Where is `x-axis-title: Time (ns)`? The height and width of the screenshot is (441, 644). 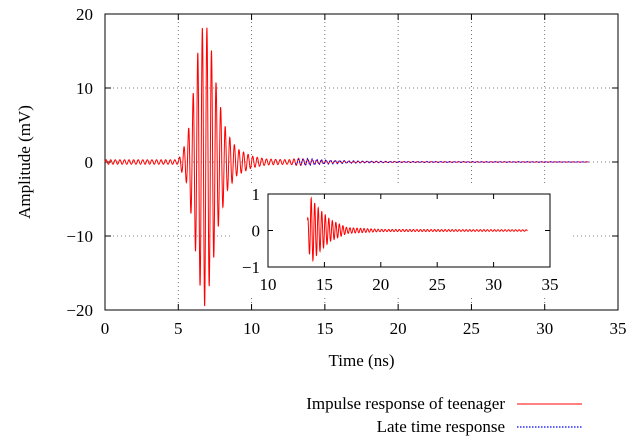 x-axis-title: Time (ns) is located at coordinates (362, 360).